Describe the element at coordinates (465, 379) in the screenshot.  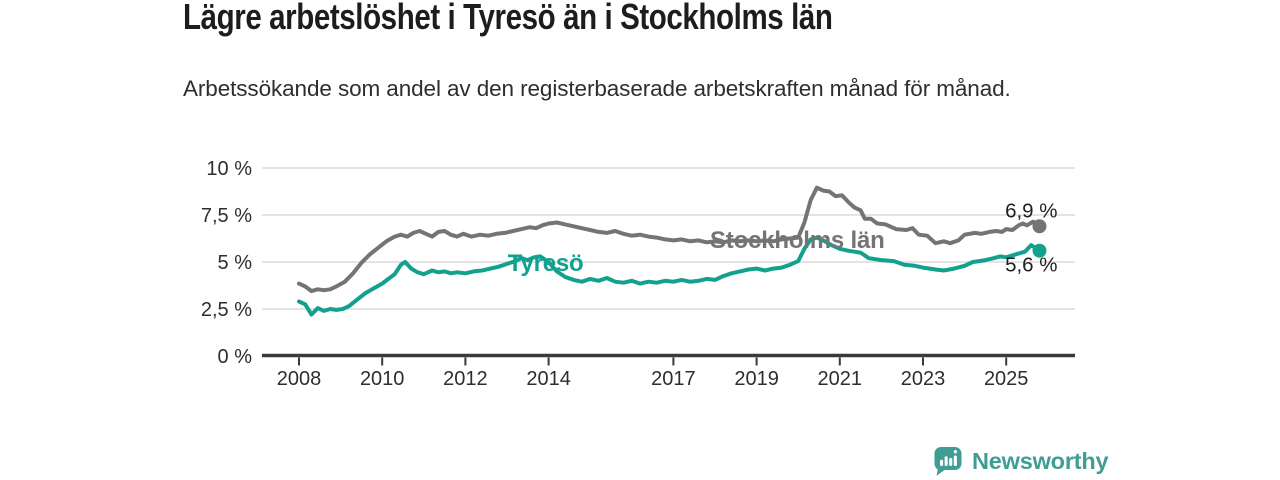
I see `x-axis-tick-label: 2012` at that location.